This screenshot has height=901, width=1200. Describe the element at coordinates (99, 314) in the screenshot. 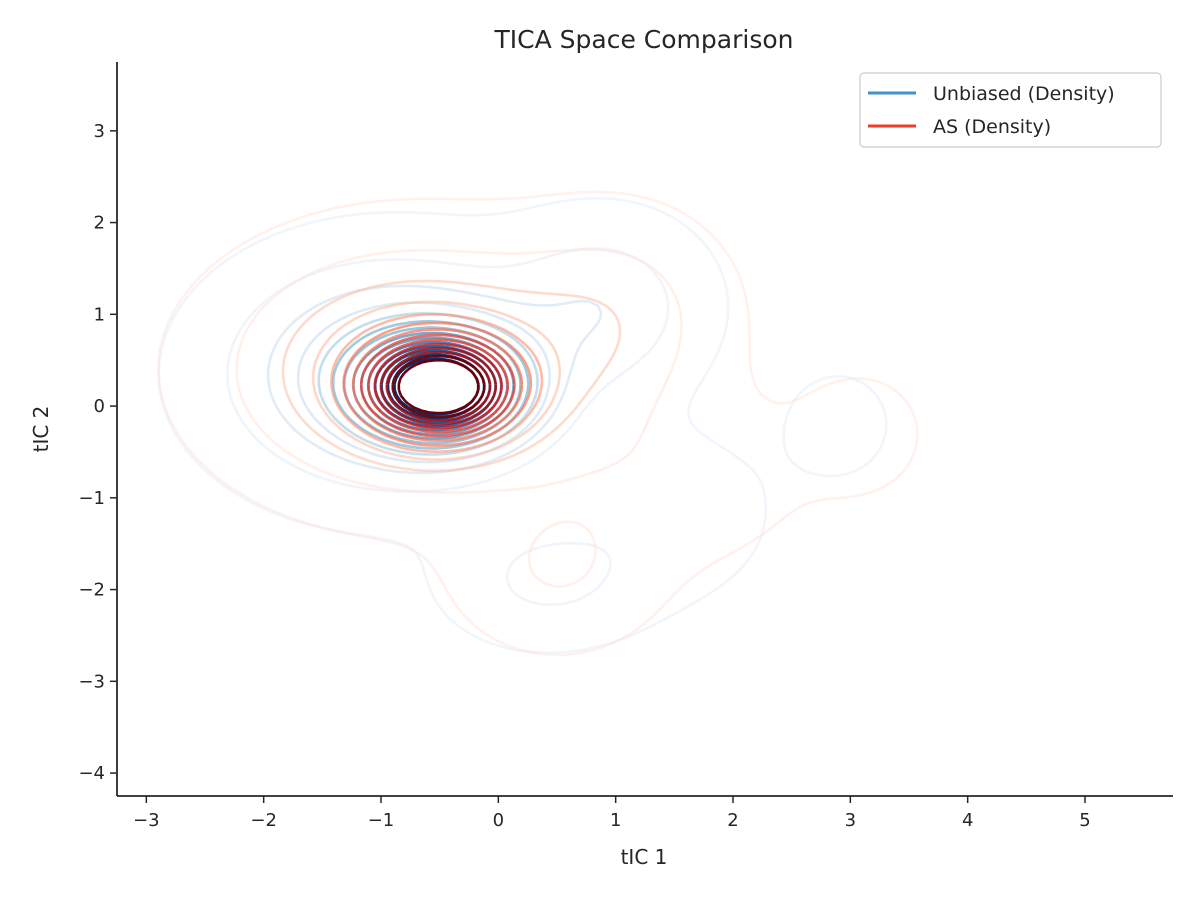

I see `y-tick-label: 1` at that location.